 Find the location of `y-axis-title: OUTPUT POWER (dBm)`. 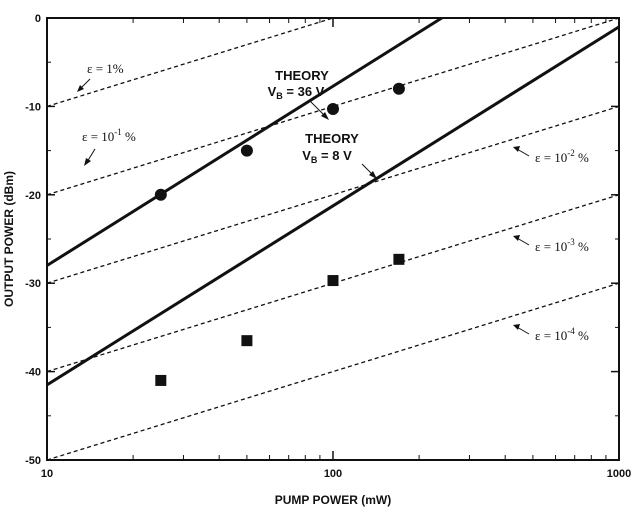

y-axis-title: OUTPUT POWER (dBm) is located at coordinates (9, 239).